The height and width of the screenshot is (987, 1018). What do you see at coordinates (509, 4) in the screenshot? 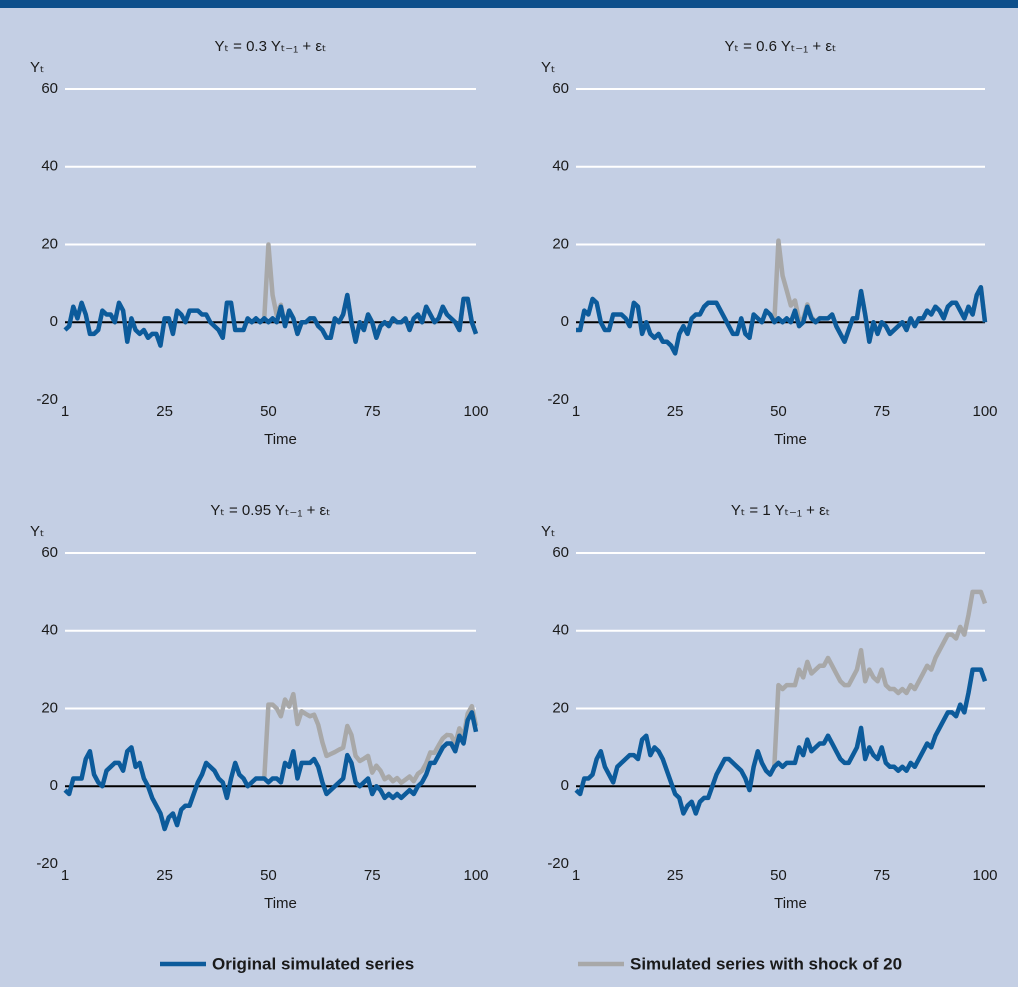
I see `top-bar` at bounding box center [509, 4].